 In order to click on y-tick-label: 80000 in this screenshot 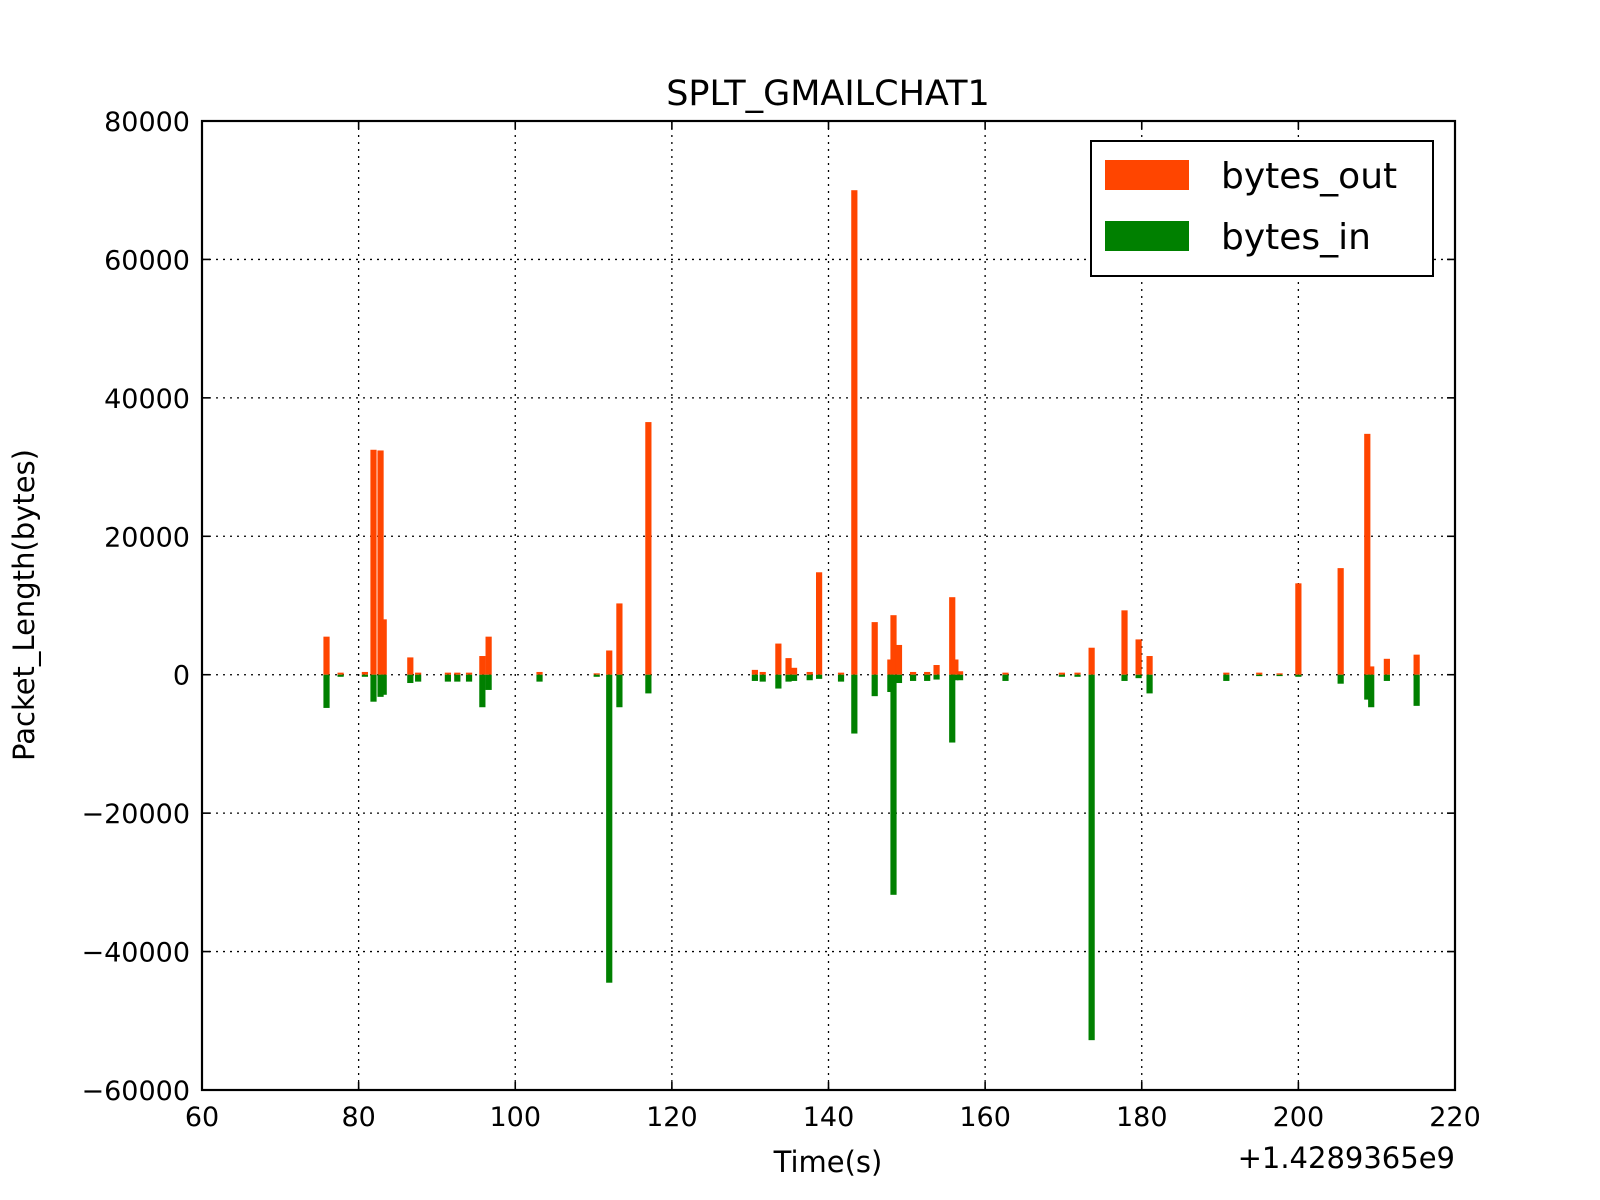, I will do `click(147, 122)`.